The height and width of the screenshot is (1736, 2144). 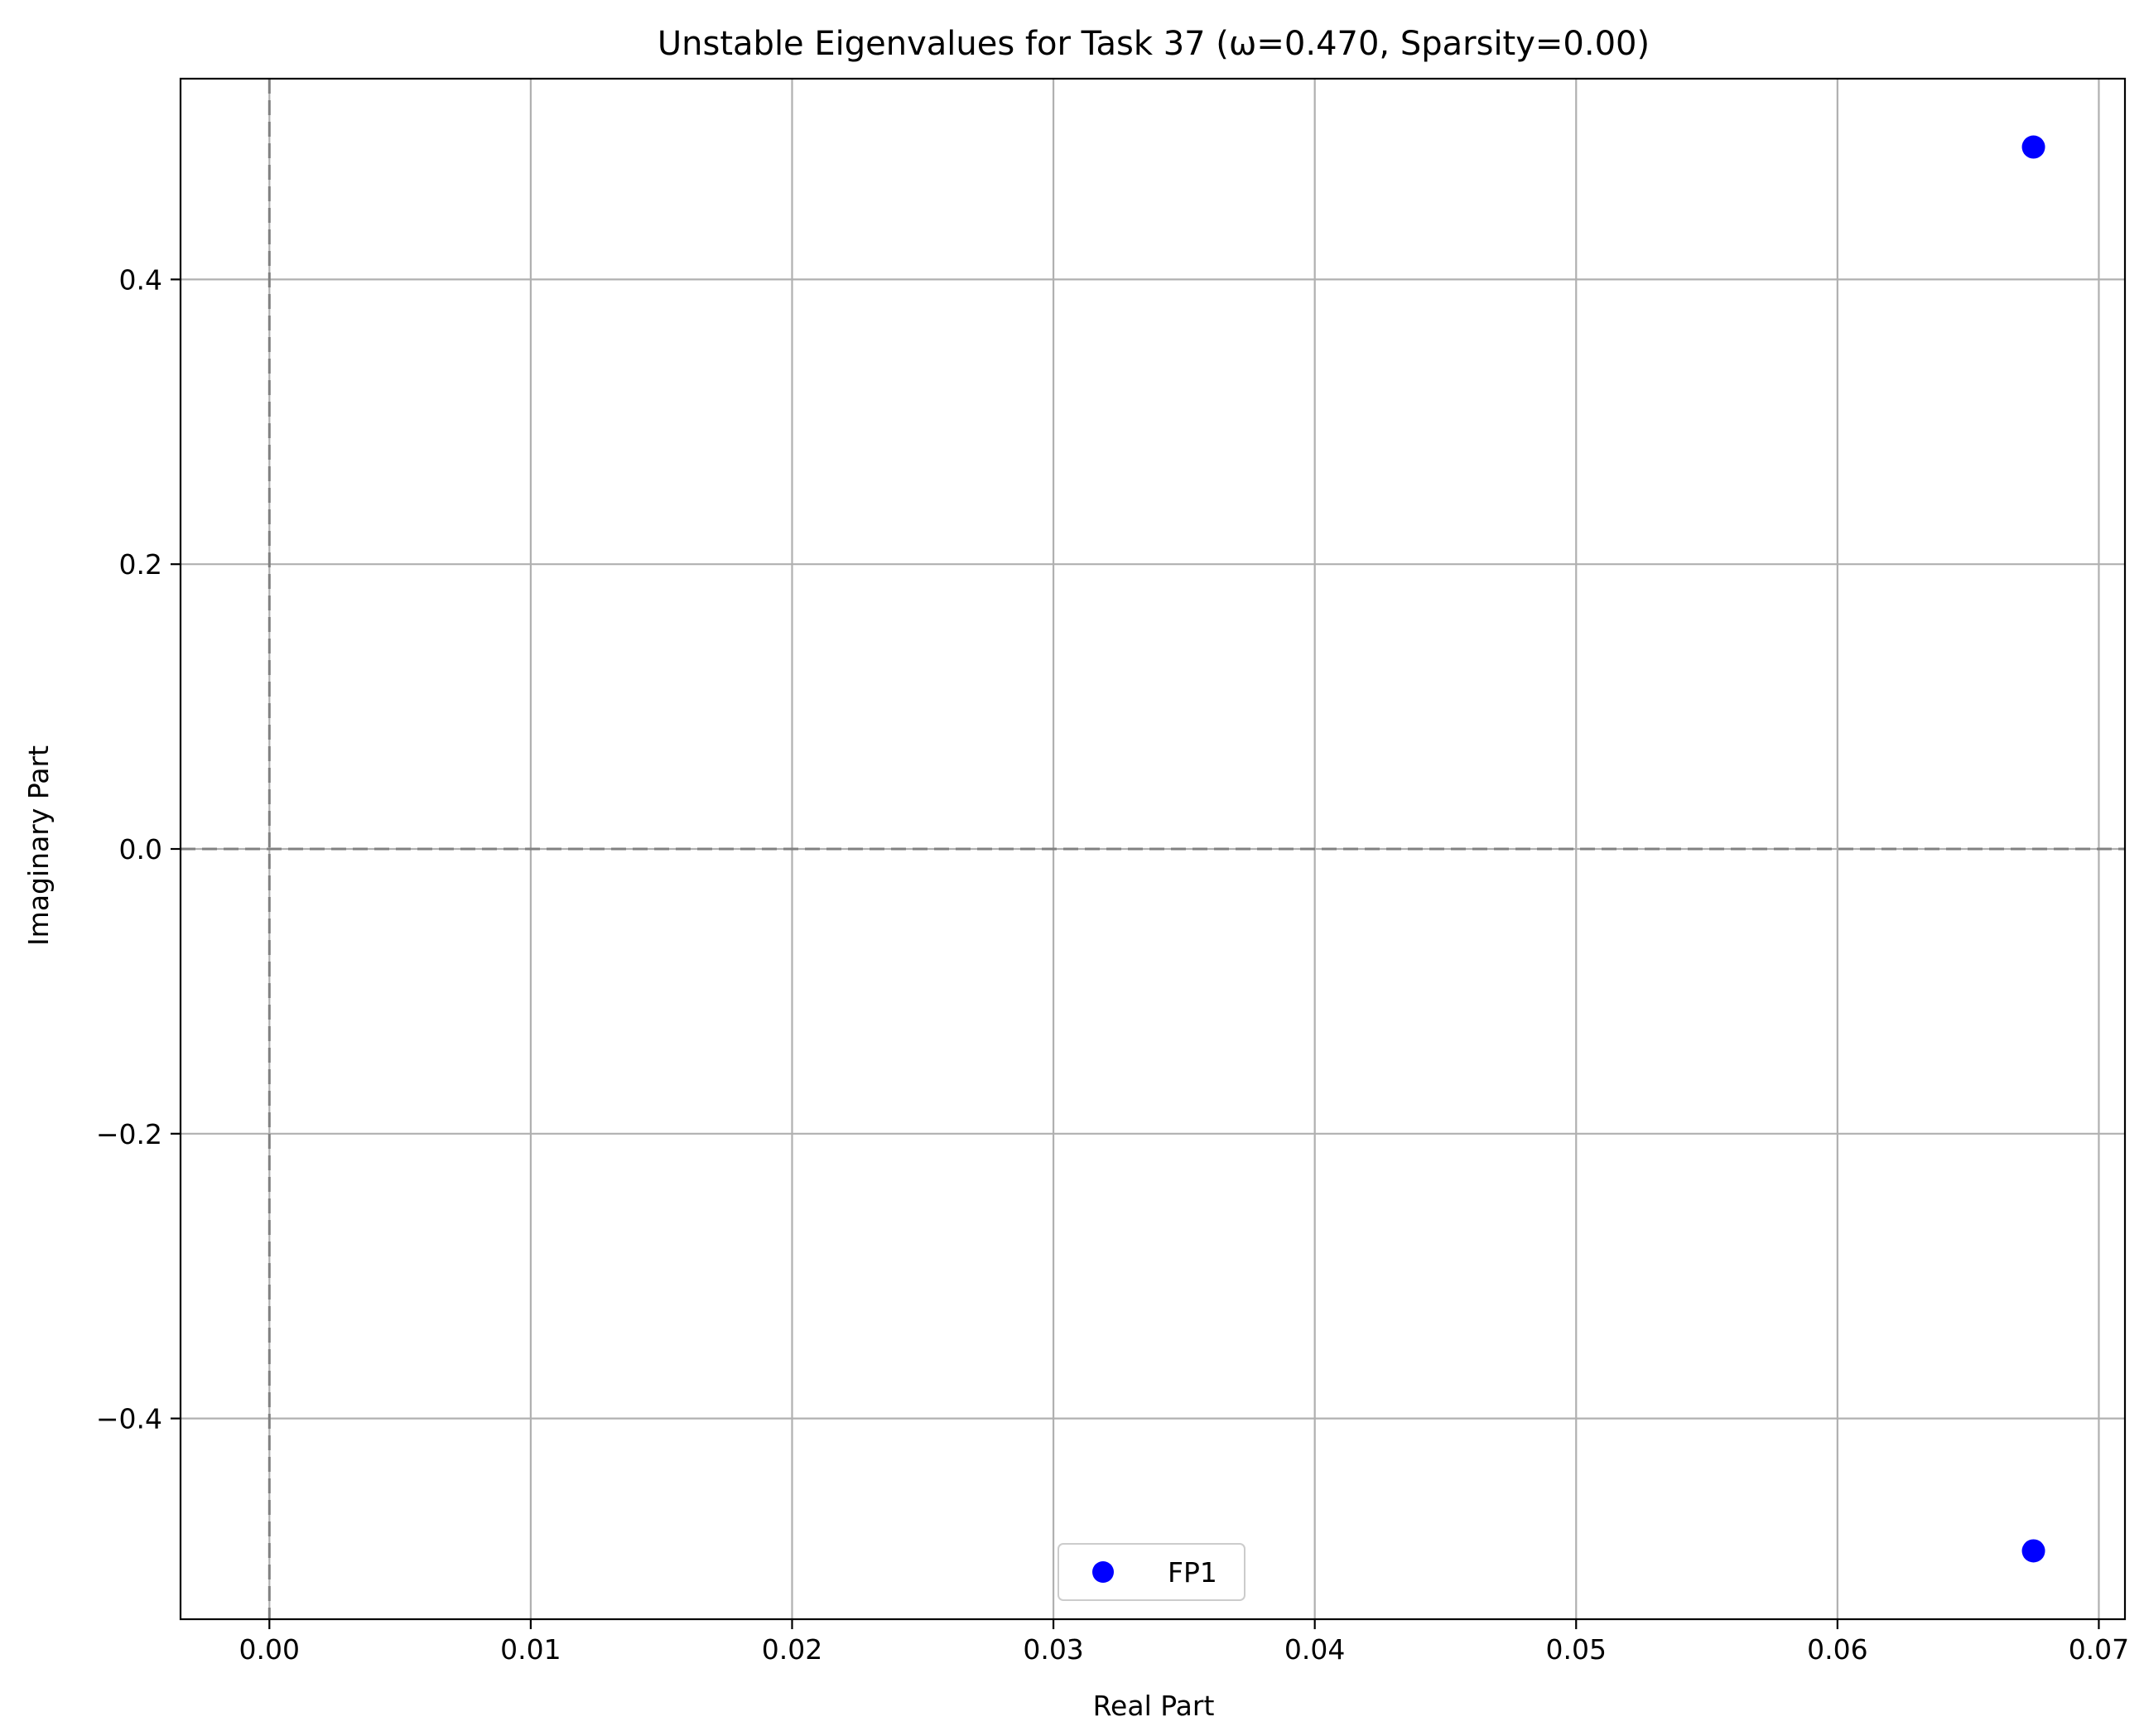 I want to click on x-tick-label-5: 0.05, so click(x=1576, y=1650).